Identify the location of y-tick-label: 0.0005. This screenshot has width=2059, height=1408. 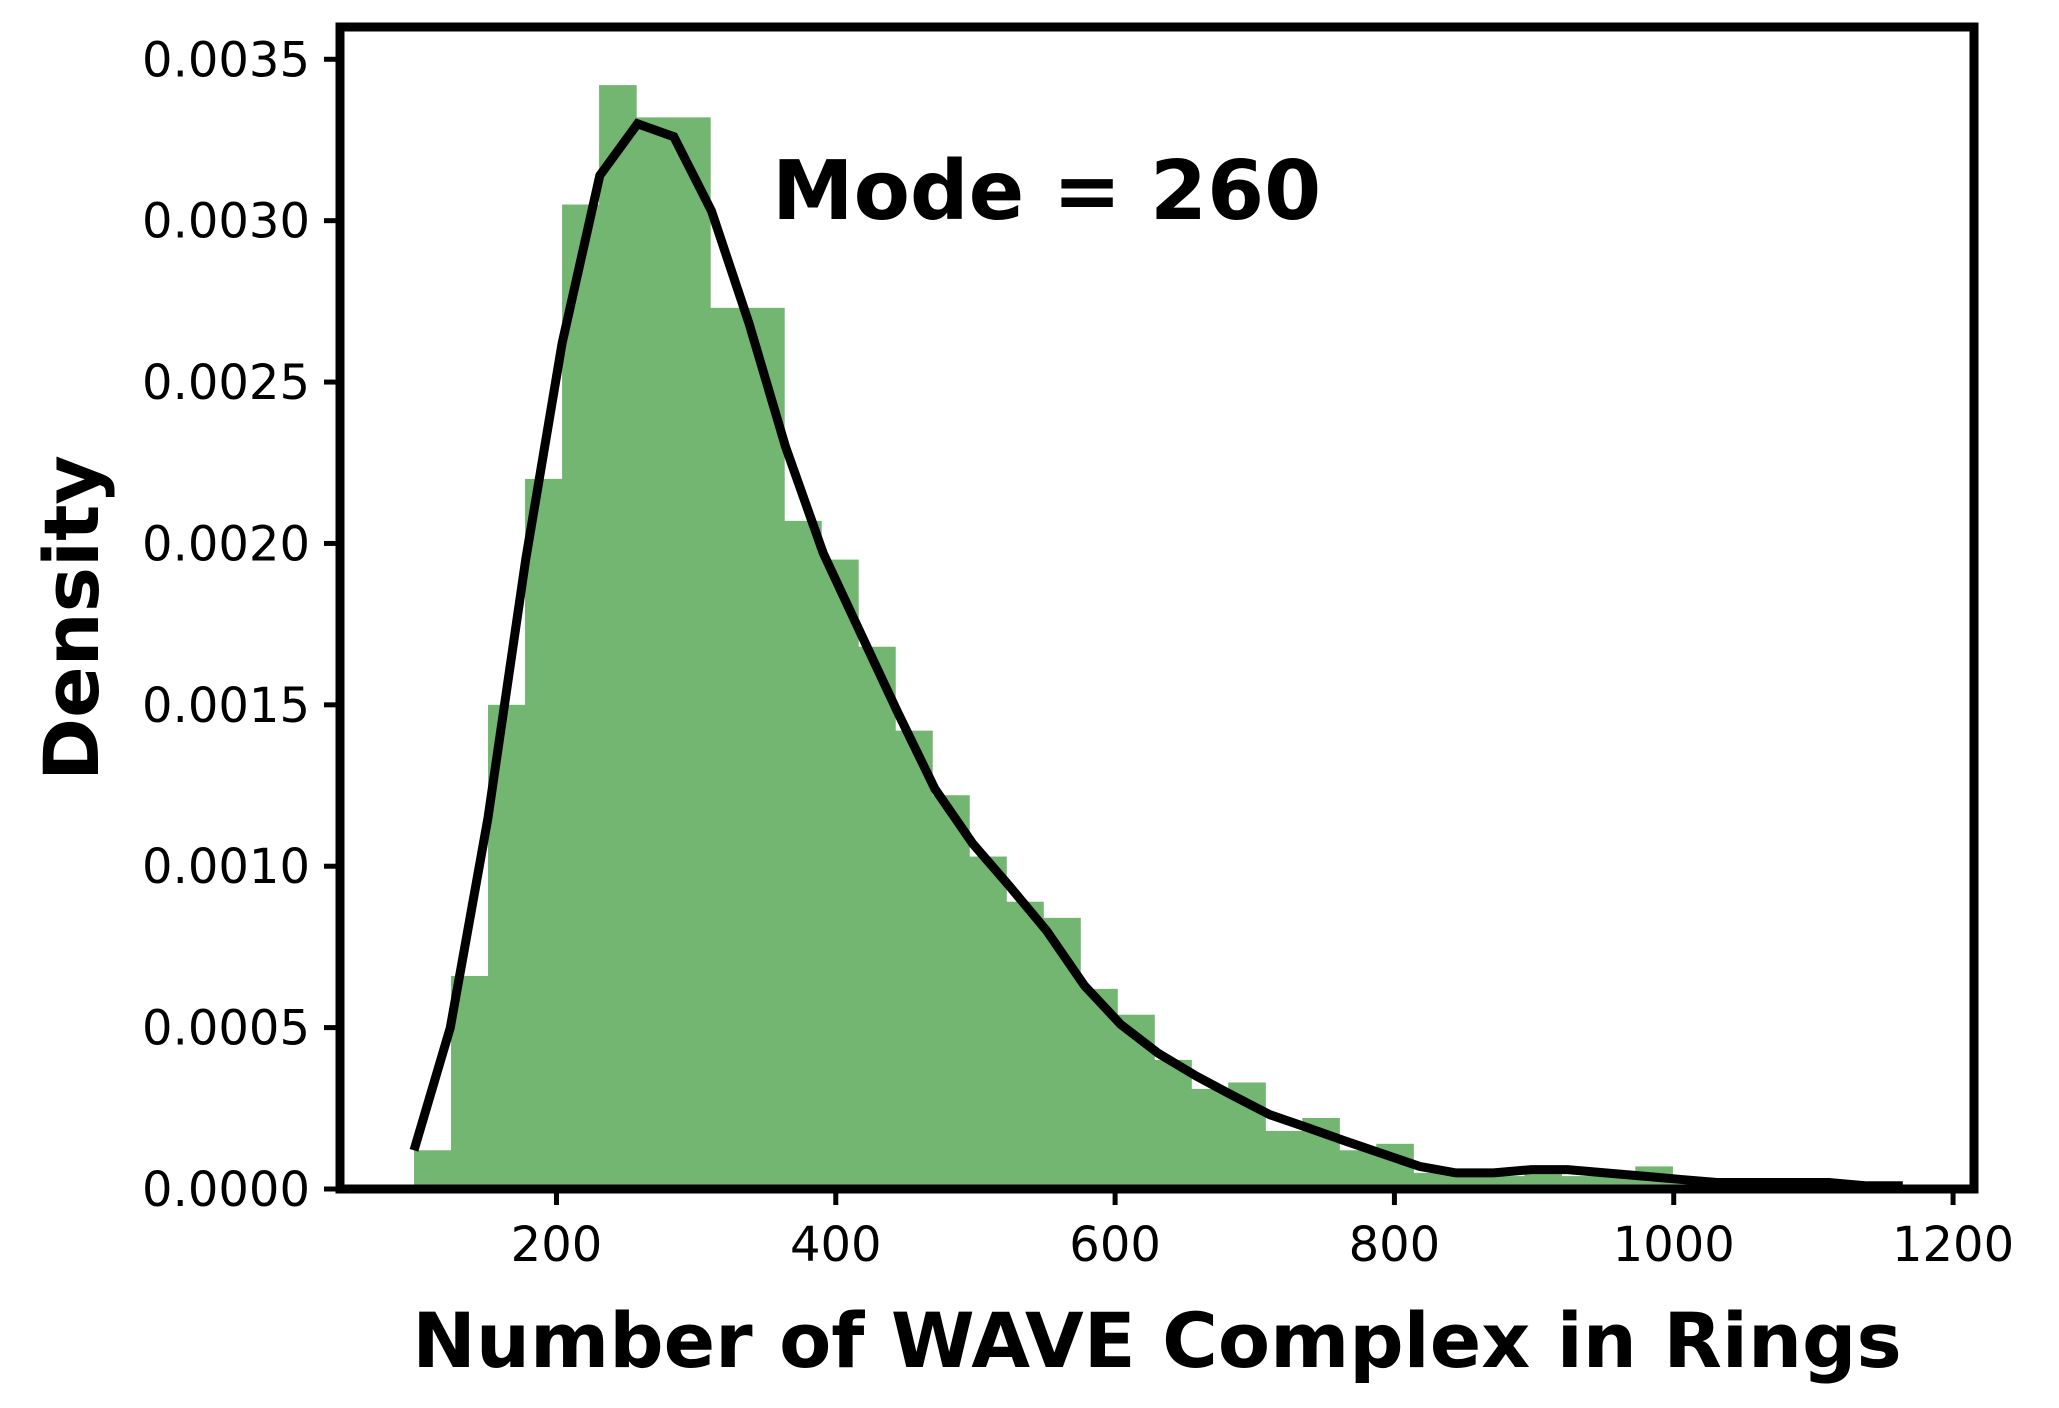
(226, 1029).